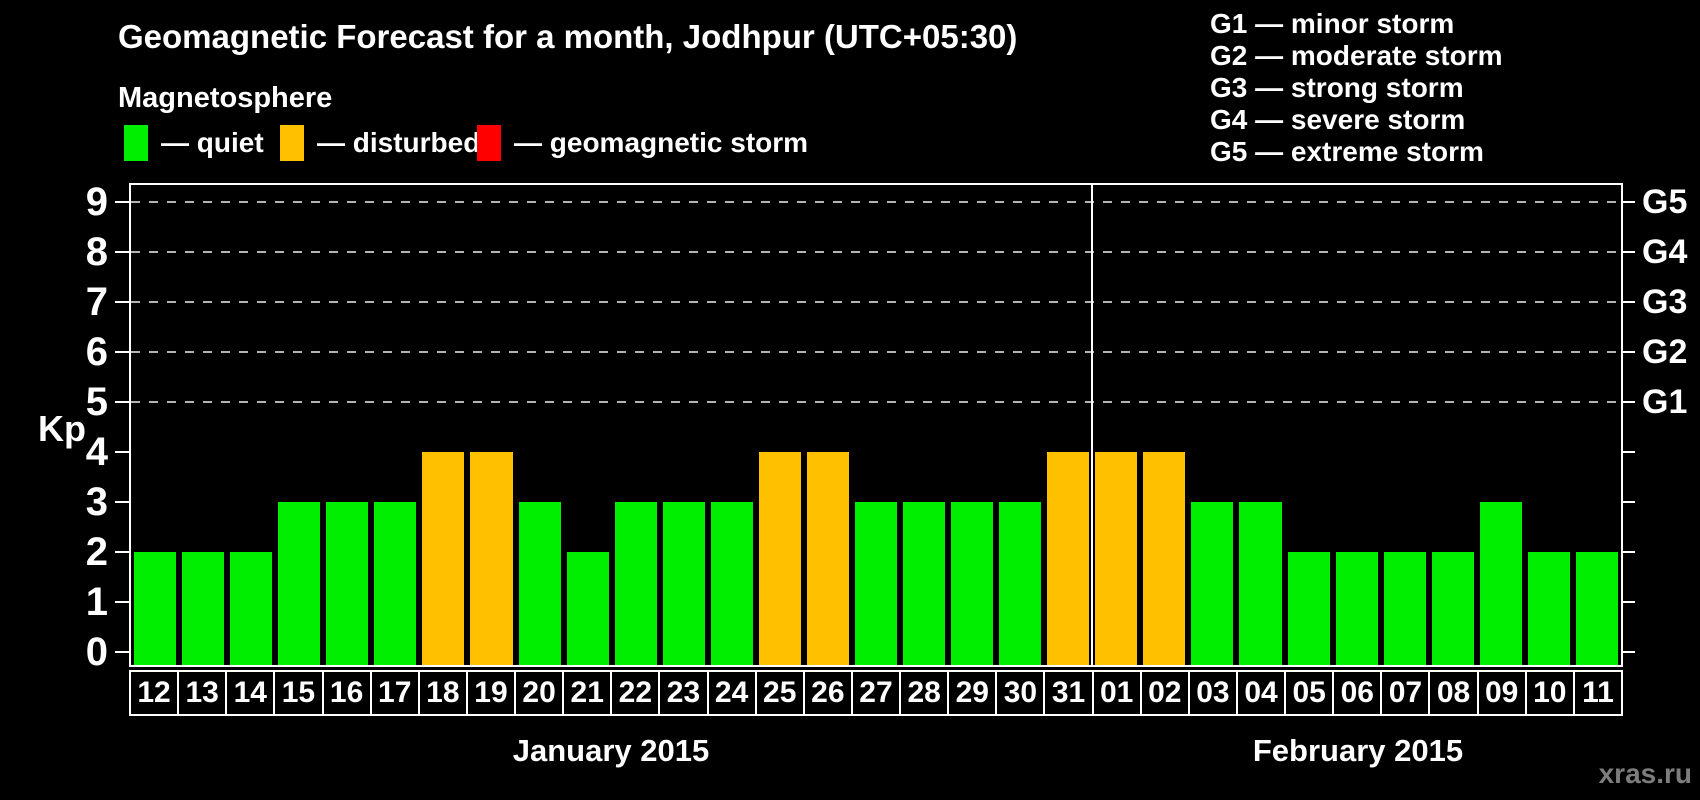 This screenshot has width=1700, height=800. I want to click on legend-item-quiet: — quiet, so click(194, 143).